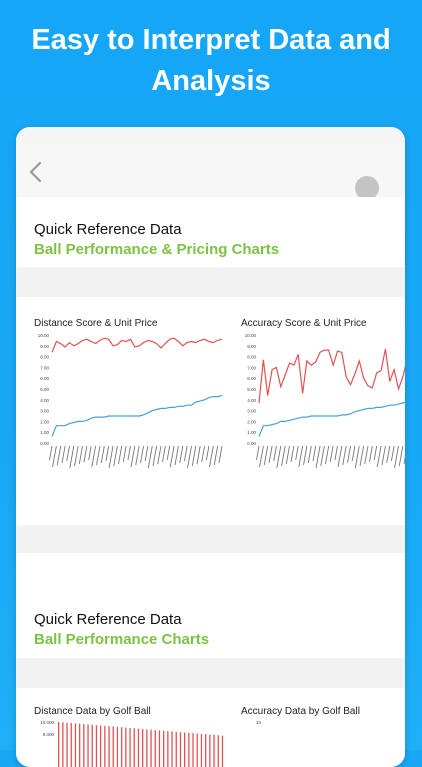 The image size is (422, 767). I want to click on y-tick-label-0-2: 2.00, so click(44, 421).